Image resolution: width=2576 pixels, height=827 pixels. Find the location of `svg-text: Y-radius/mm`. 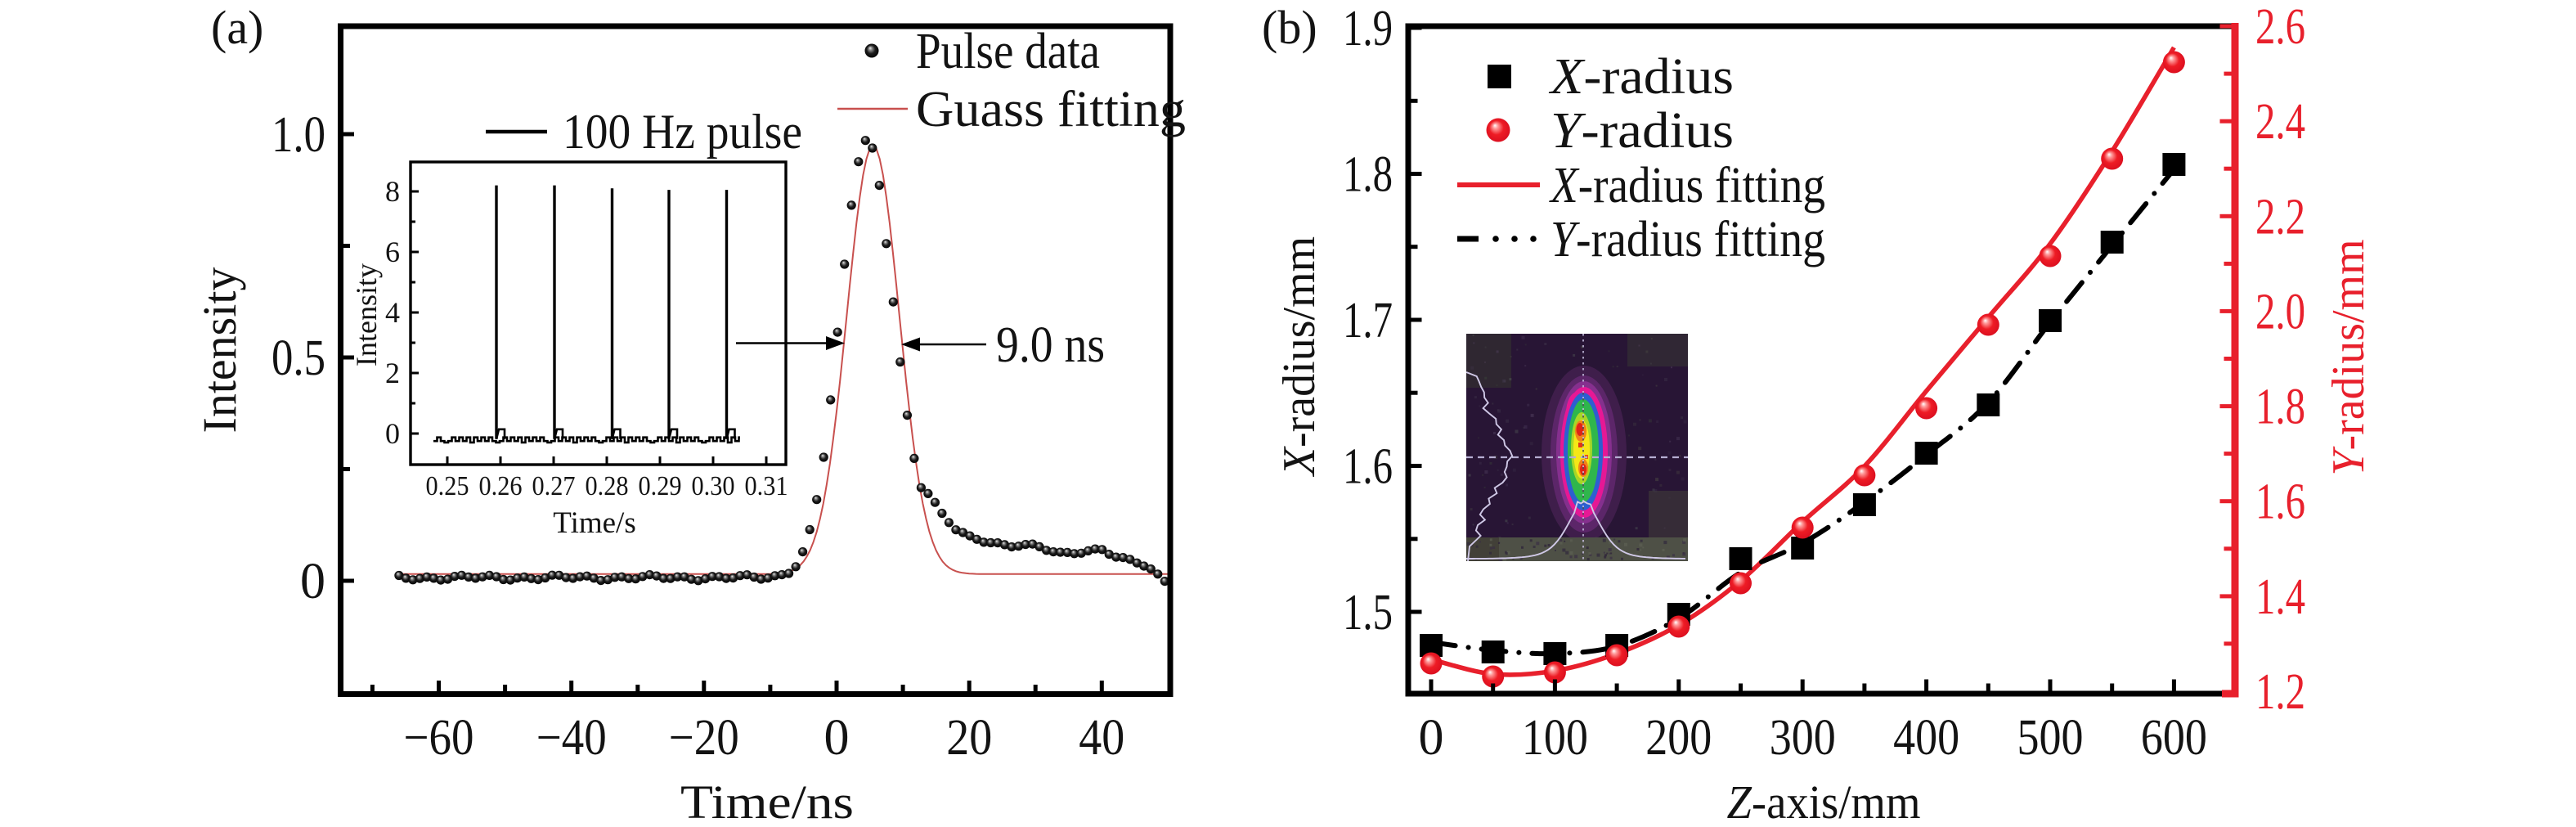

svg-text: Y-radius/mm is located at coordinates (2349, 357).